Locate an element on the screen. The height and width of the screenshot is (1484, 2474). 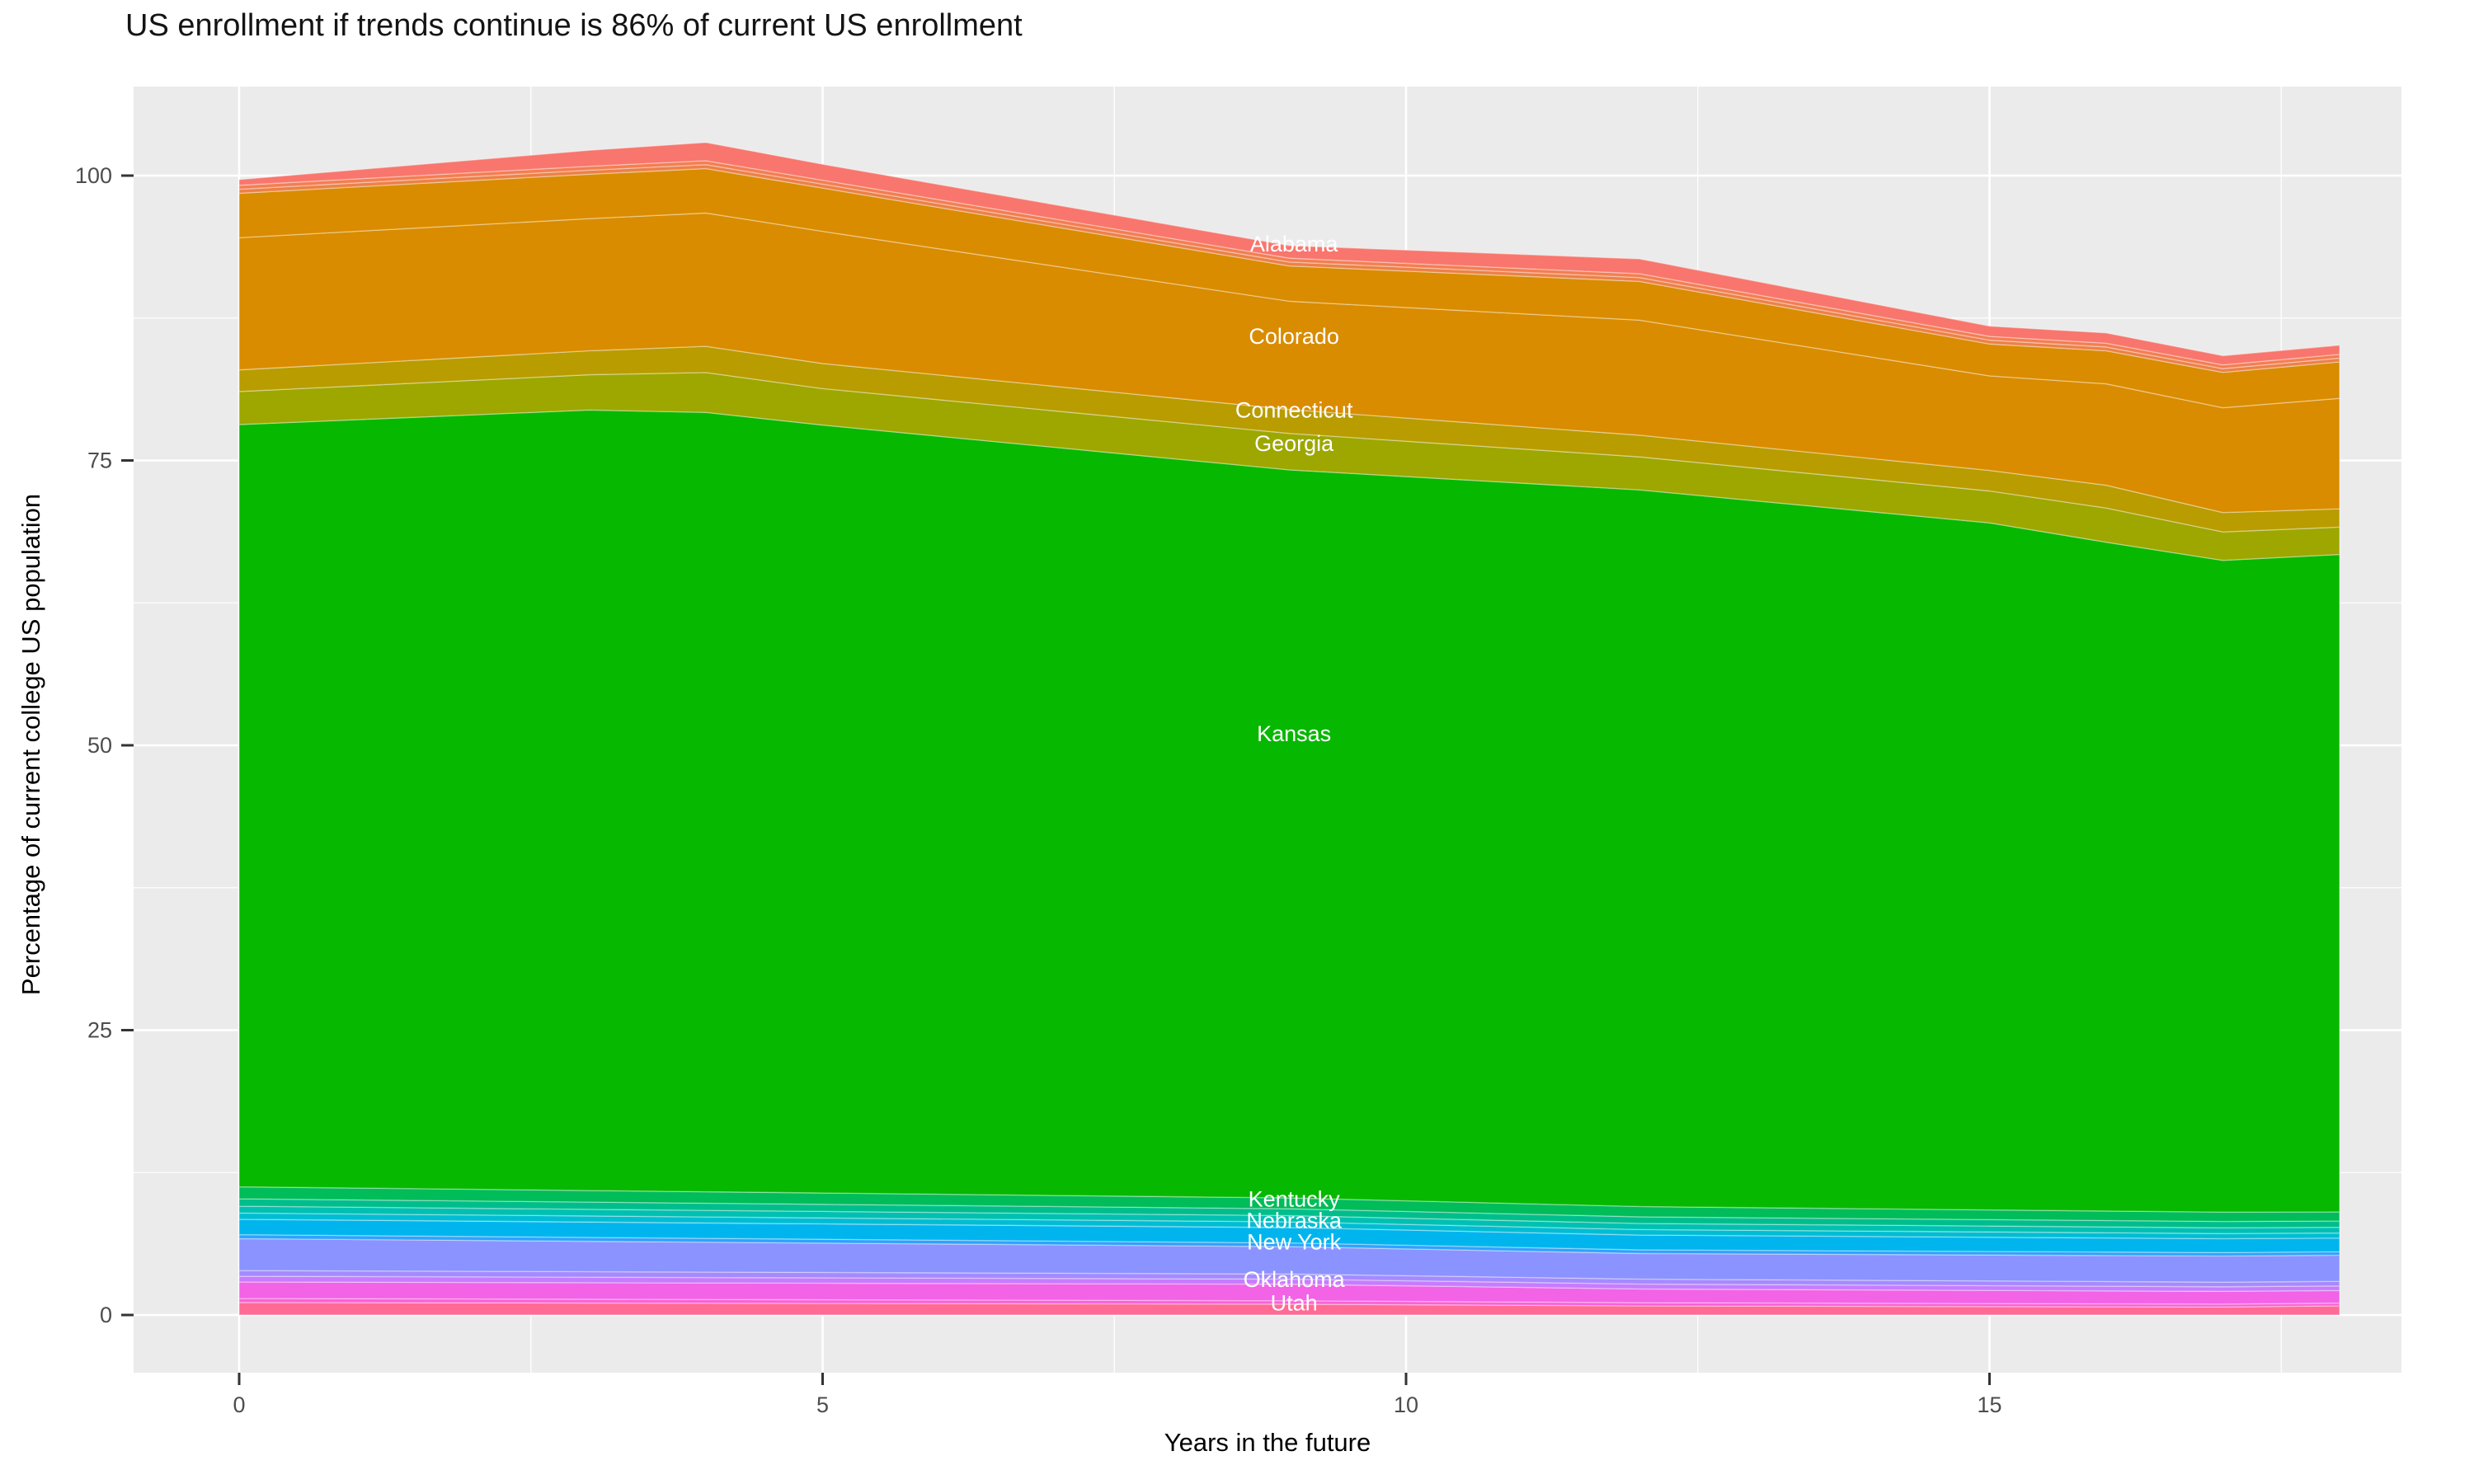
band-label-new-york: New York is located at coordinates (1294, 1242).